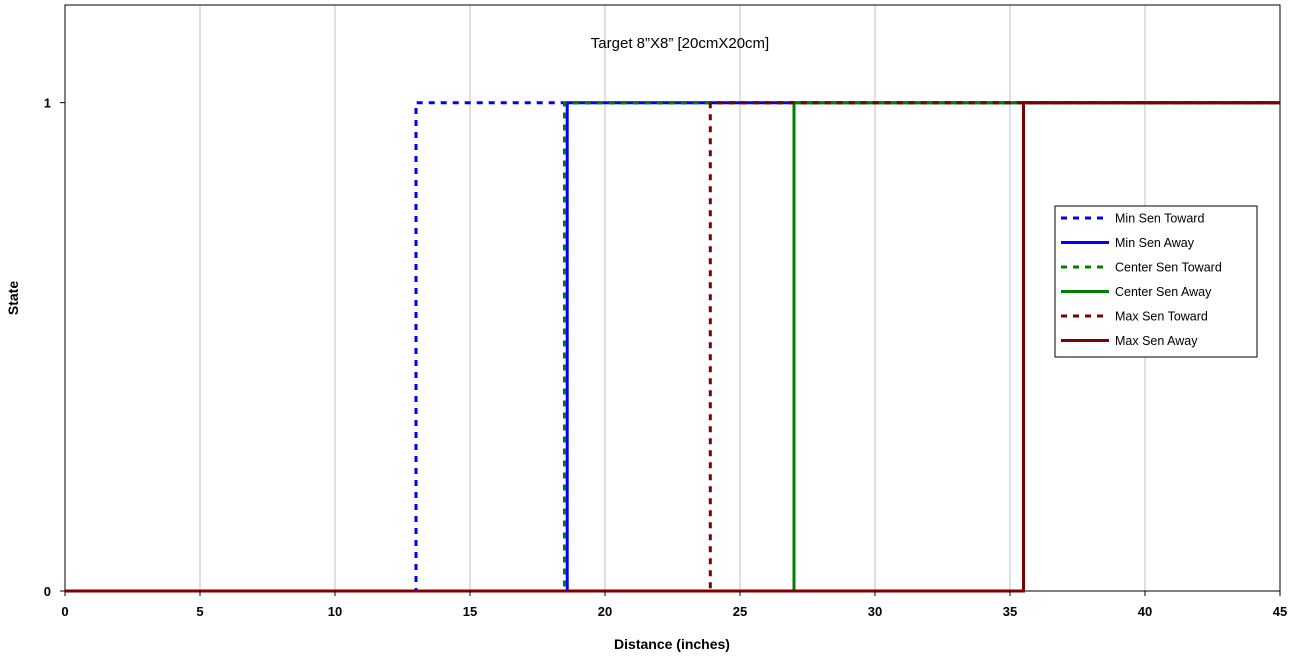 Image resolution: width=1301 pixels, height=657 pixels. What do you see at coordinates (672, 644) in the screenshot?
I see `x-axis-title: Distance (inches)` at bounding box center [672, 644].